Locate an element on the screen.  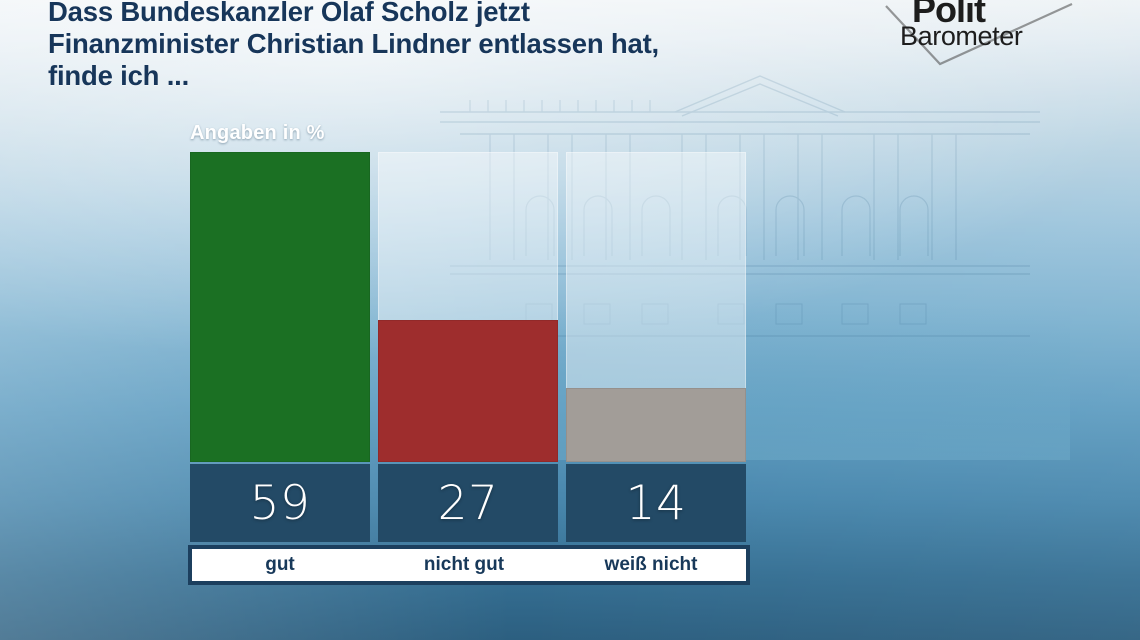
chart-column-nicht-gut: 27 is located at coordinates (468, 351).